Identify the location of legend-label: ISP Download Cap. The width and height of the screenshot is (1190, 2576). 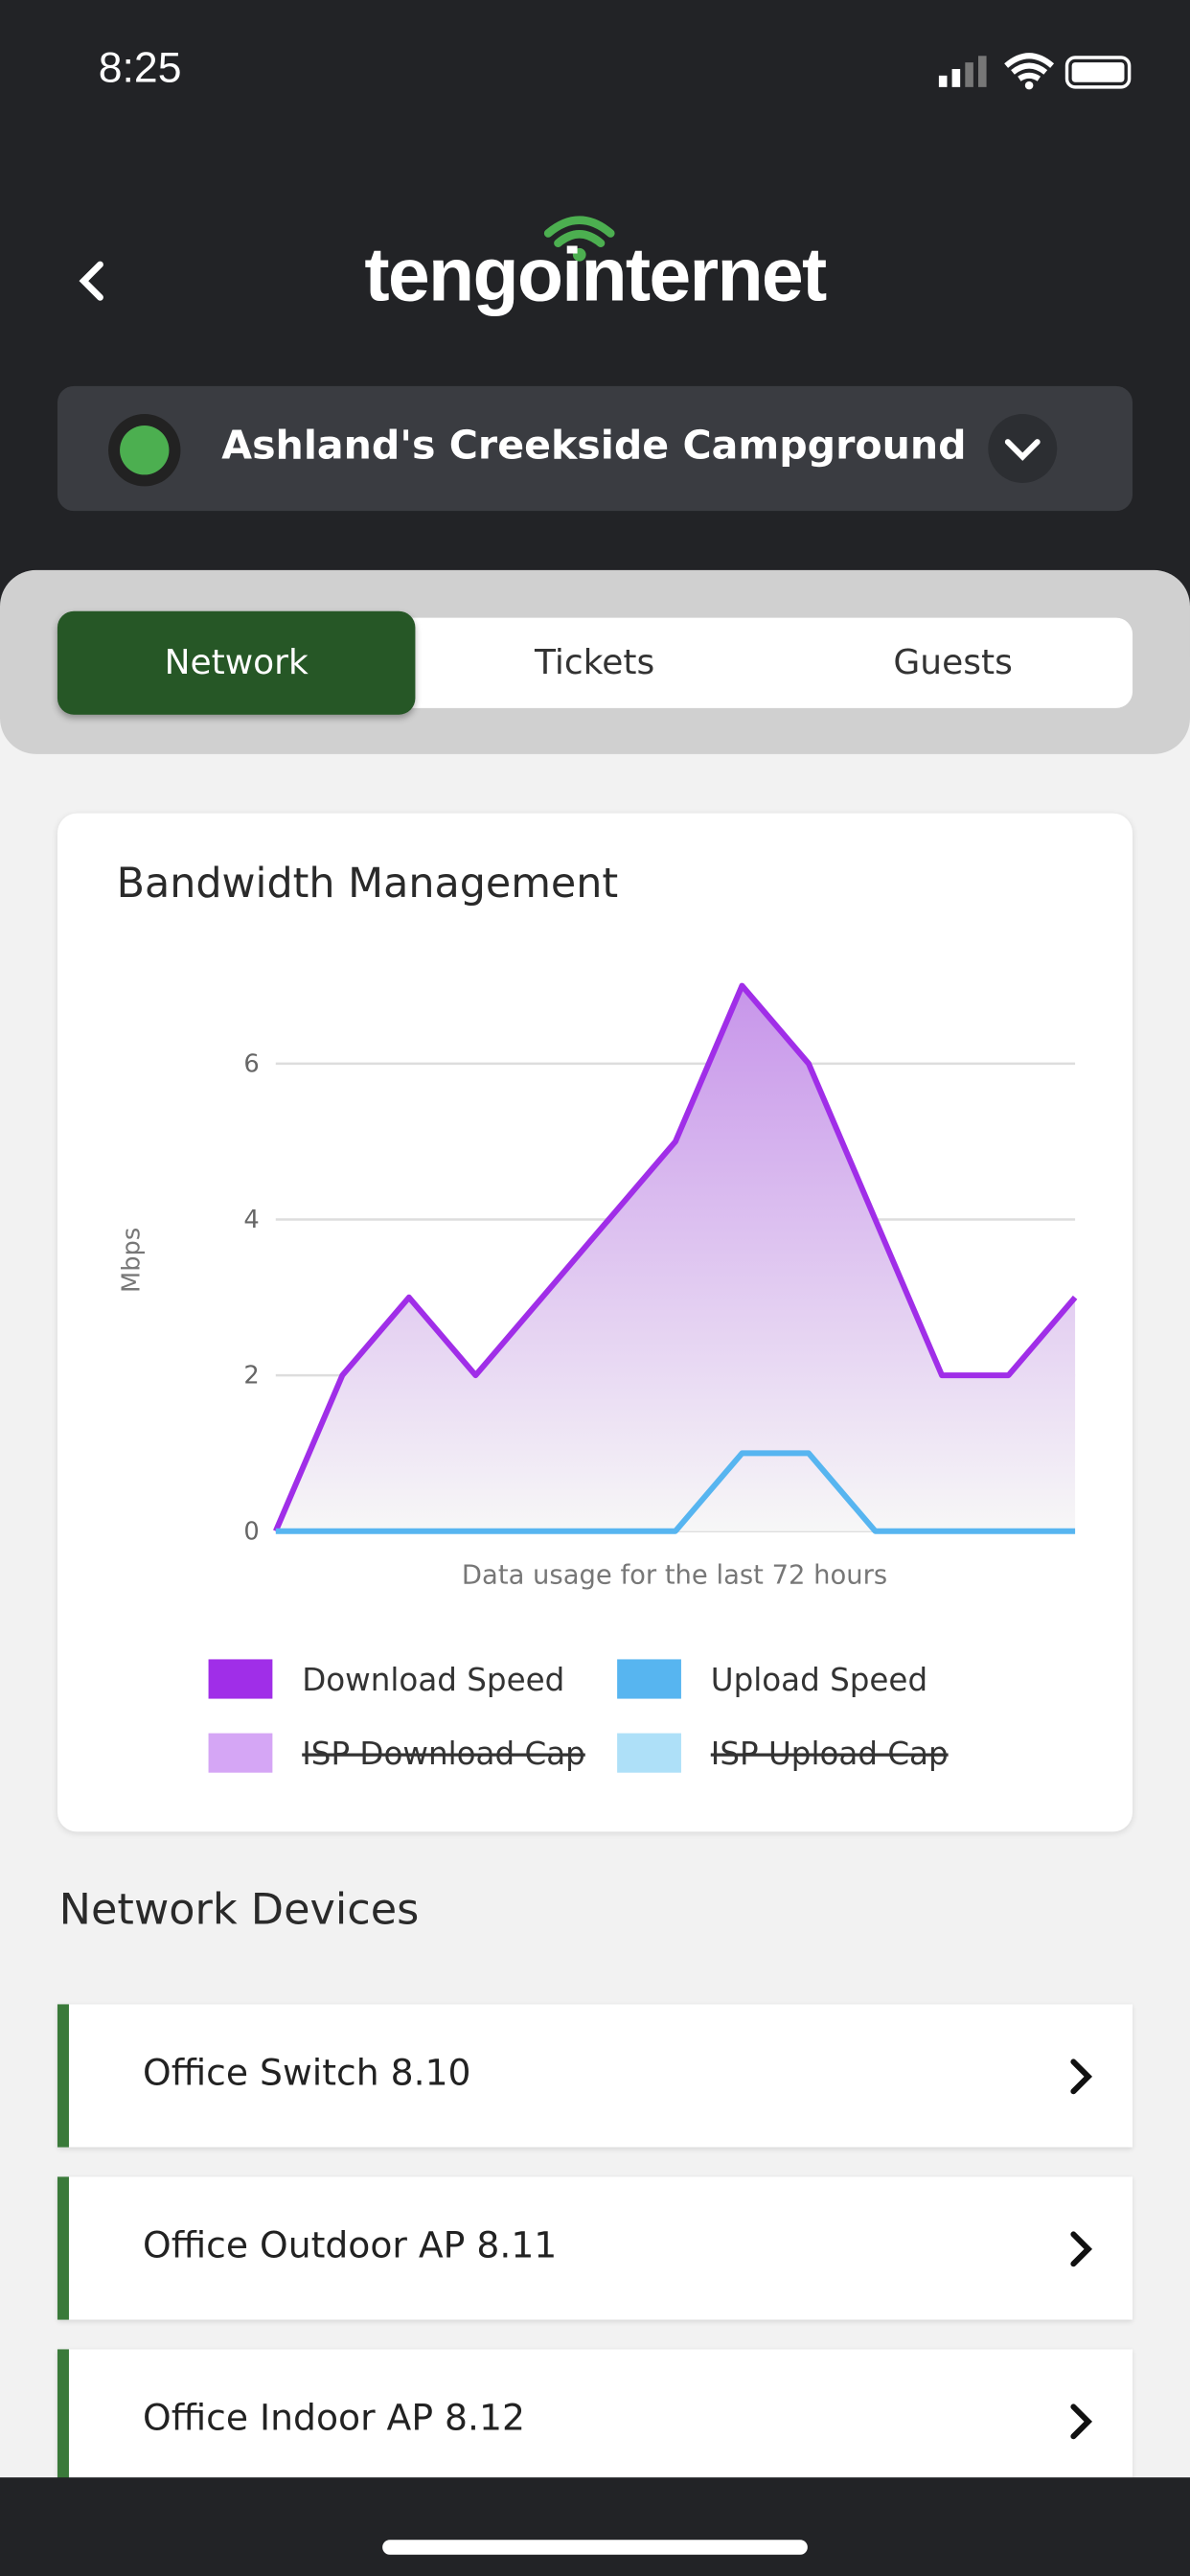
(444, 1754).